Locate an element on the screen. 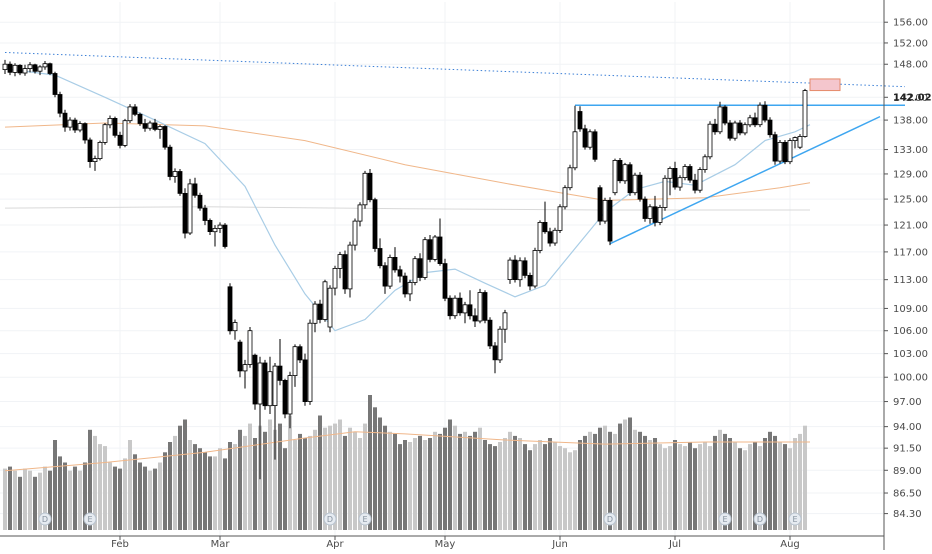  price-tick-label: 103.00 is located at coordinates (910, 354).